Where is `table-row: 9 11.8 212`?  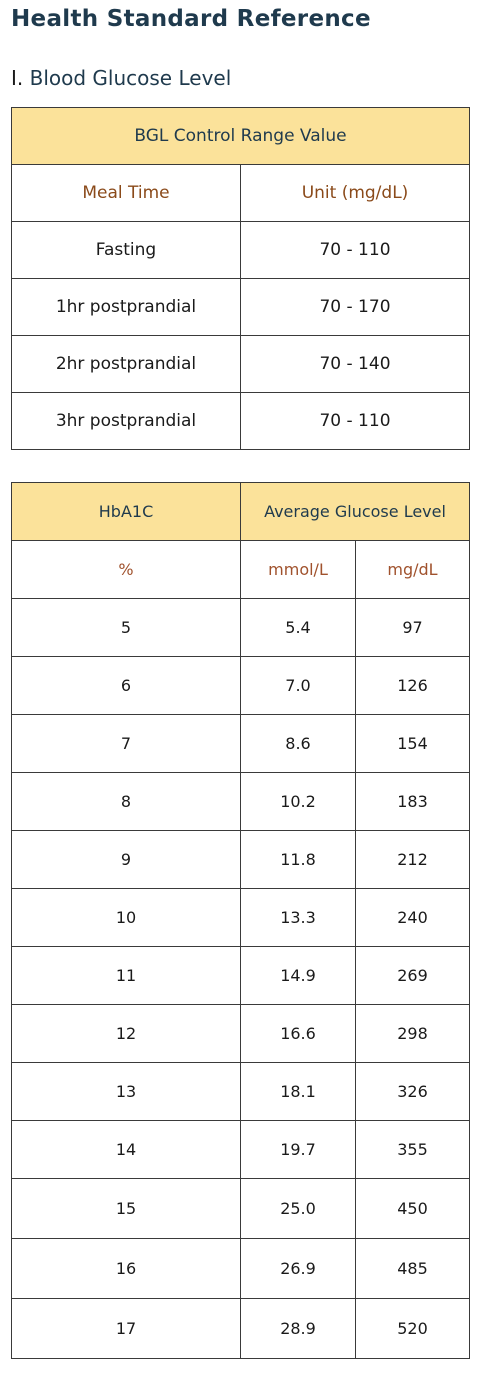
table-row: 9 11.8 212 is located at coordinates (240, 859).